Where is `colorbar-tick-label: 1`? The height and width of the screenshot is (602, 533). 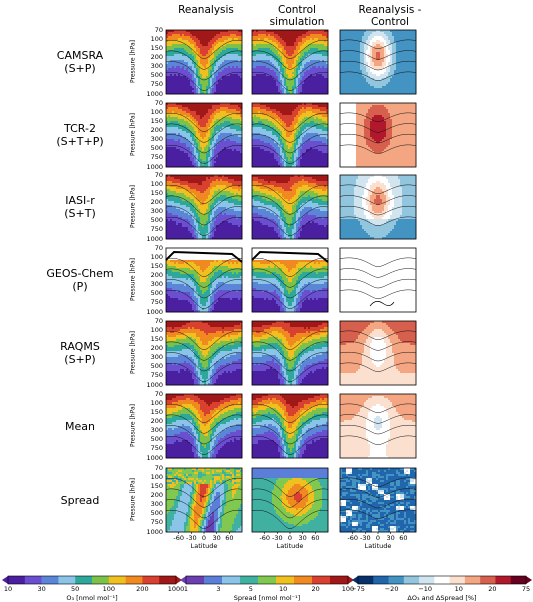
colorbar-tick-label: 1 is located at coordinates (186, 589).